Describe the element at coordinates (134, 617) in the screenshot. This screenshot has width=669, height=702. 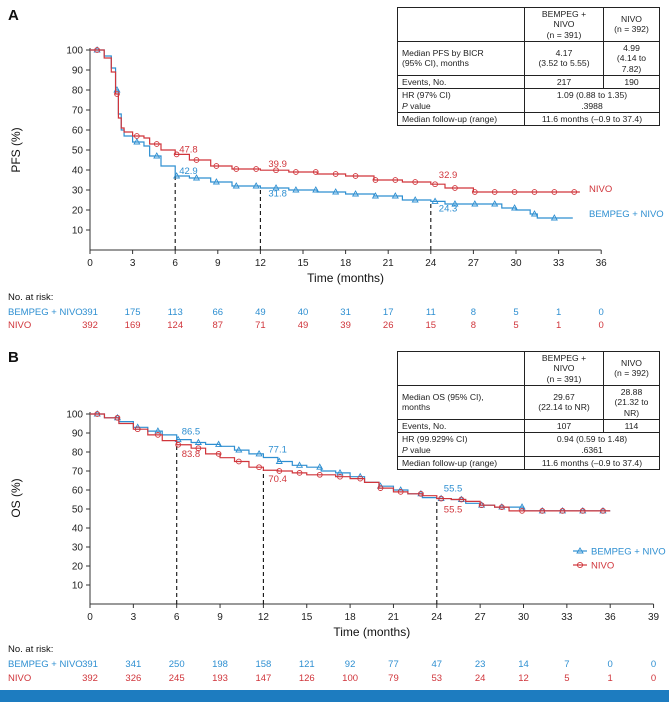
I see `x-tick-label-b: 3` at that location.